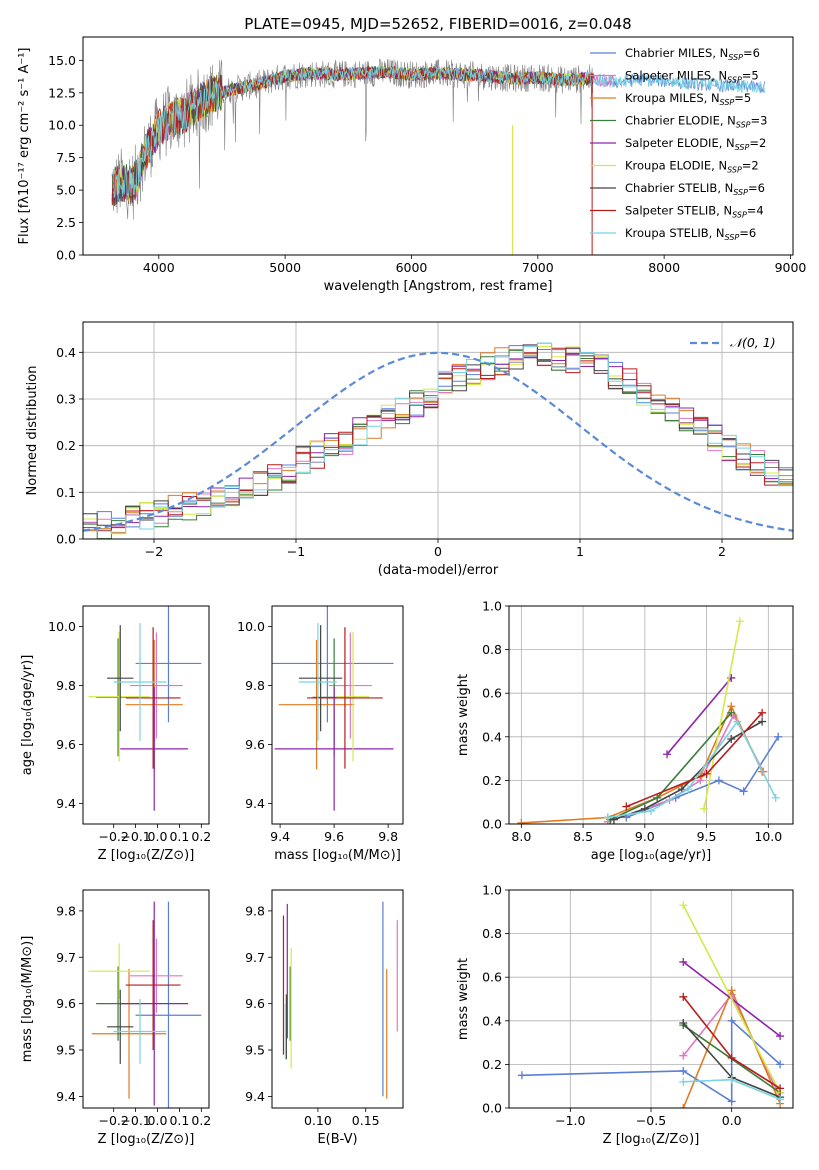 The width and height of the screenshot is (819, 1170). I want to click on x-tick-label: 4000, so click(159, 267).